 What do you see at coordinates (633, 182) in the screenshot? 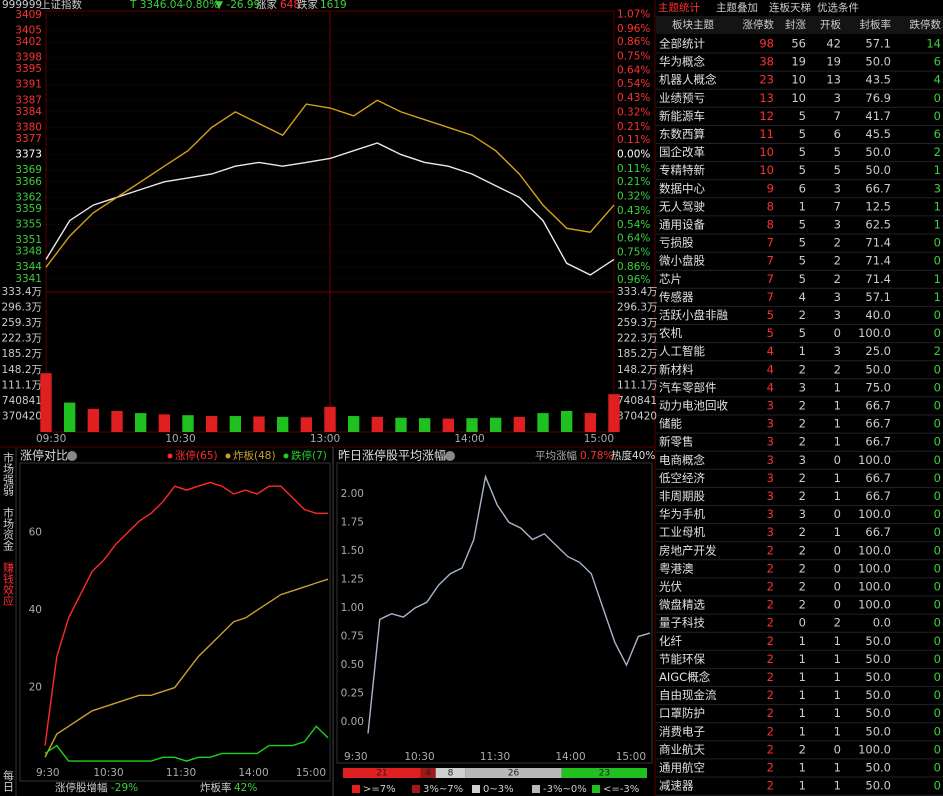
I see `y-tick-label: 0.21%` at bounding box center [633, 182].